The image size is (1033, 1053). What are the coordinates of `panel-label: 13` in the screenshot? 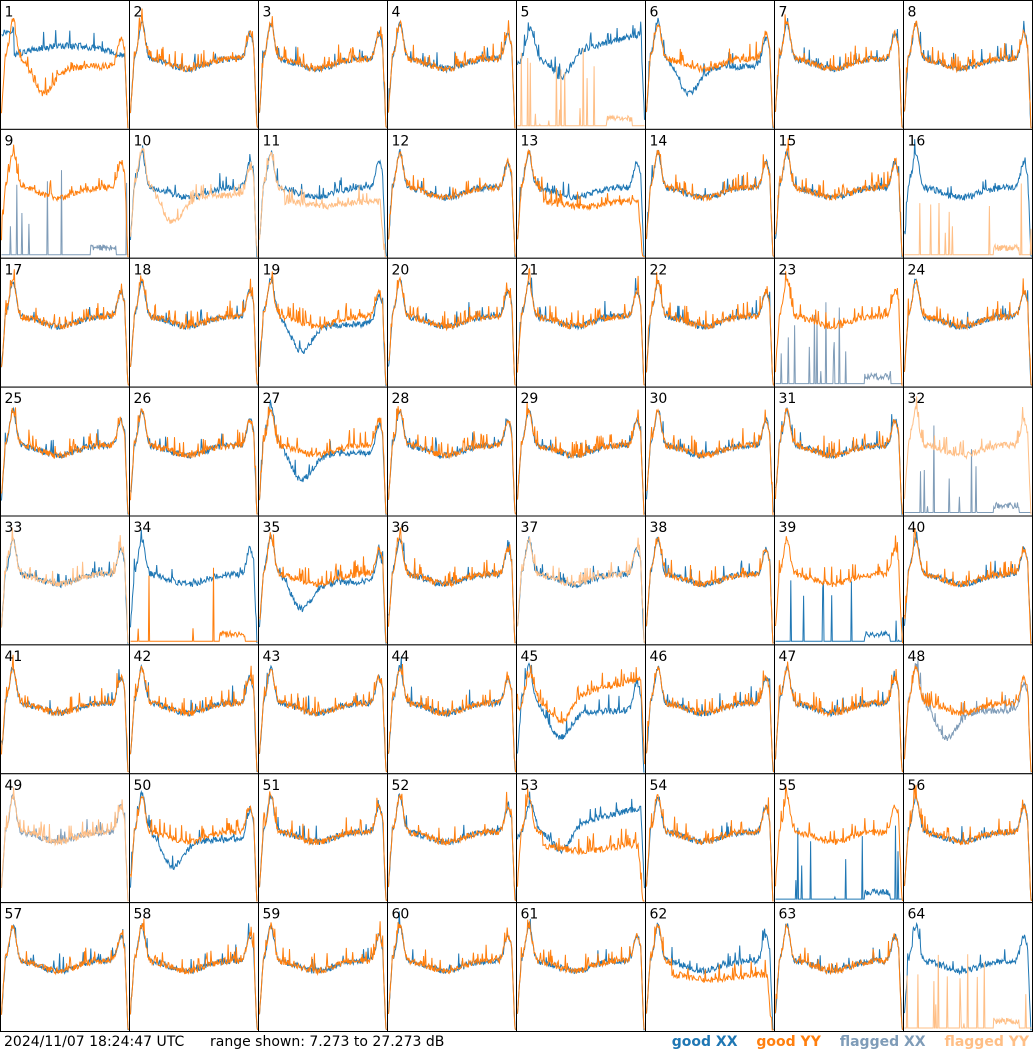 It's located at (530, 141).